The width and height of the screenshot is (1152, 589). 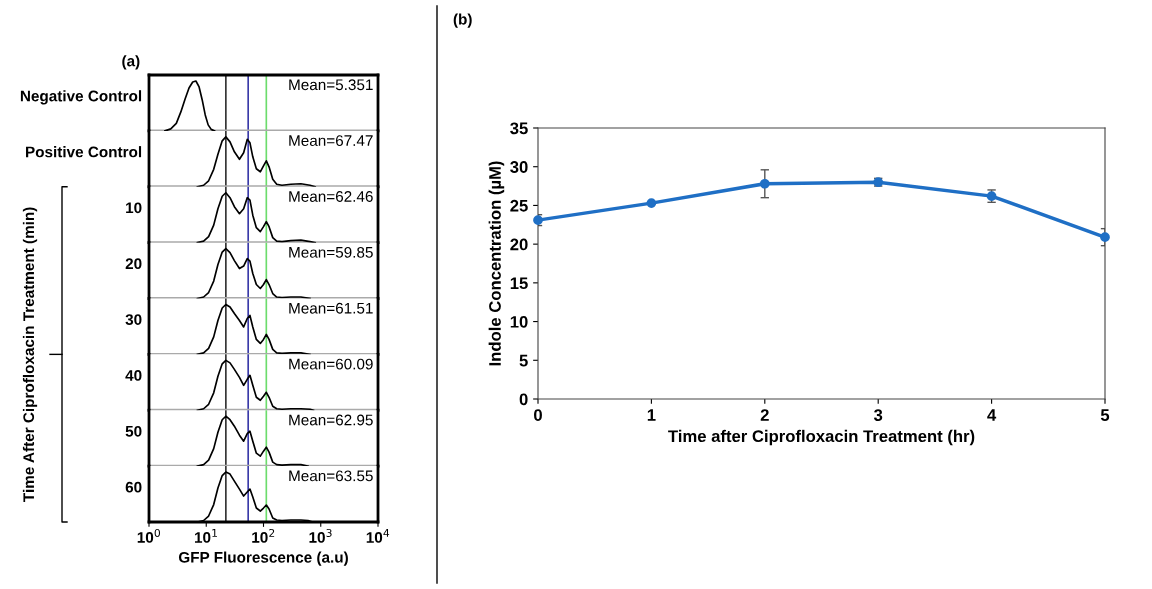 I want to click on annotation: Mean=63.55, so click(x=331, y=476).